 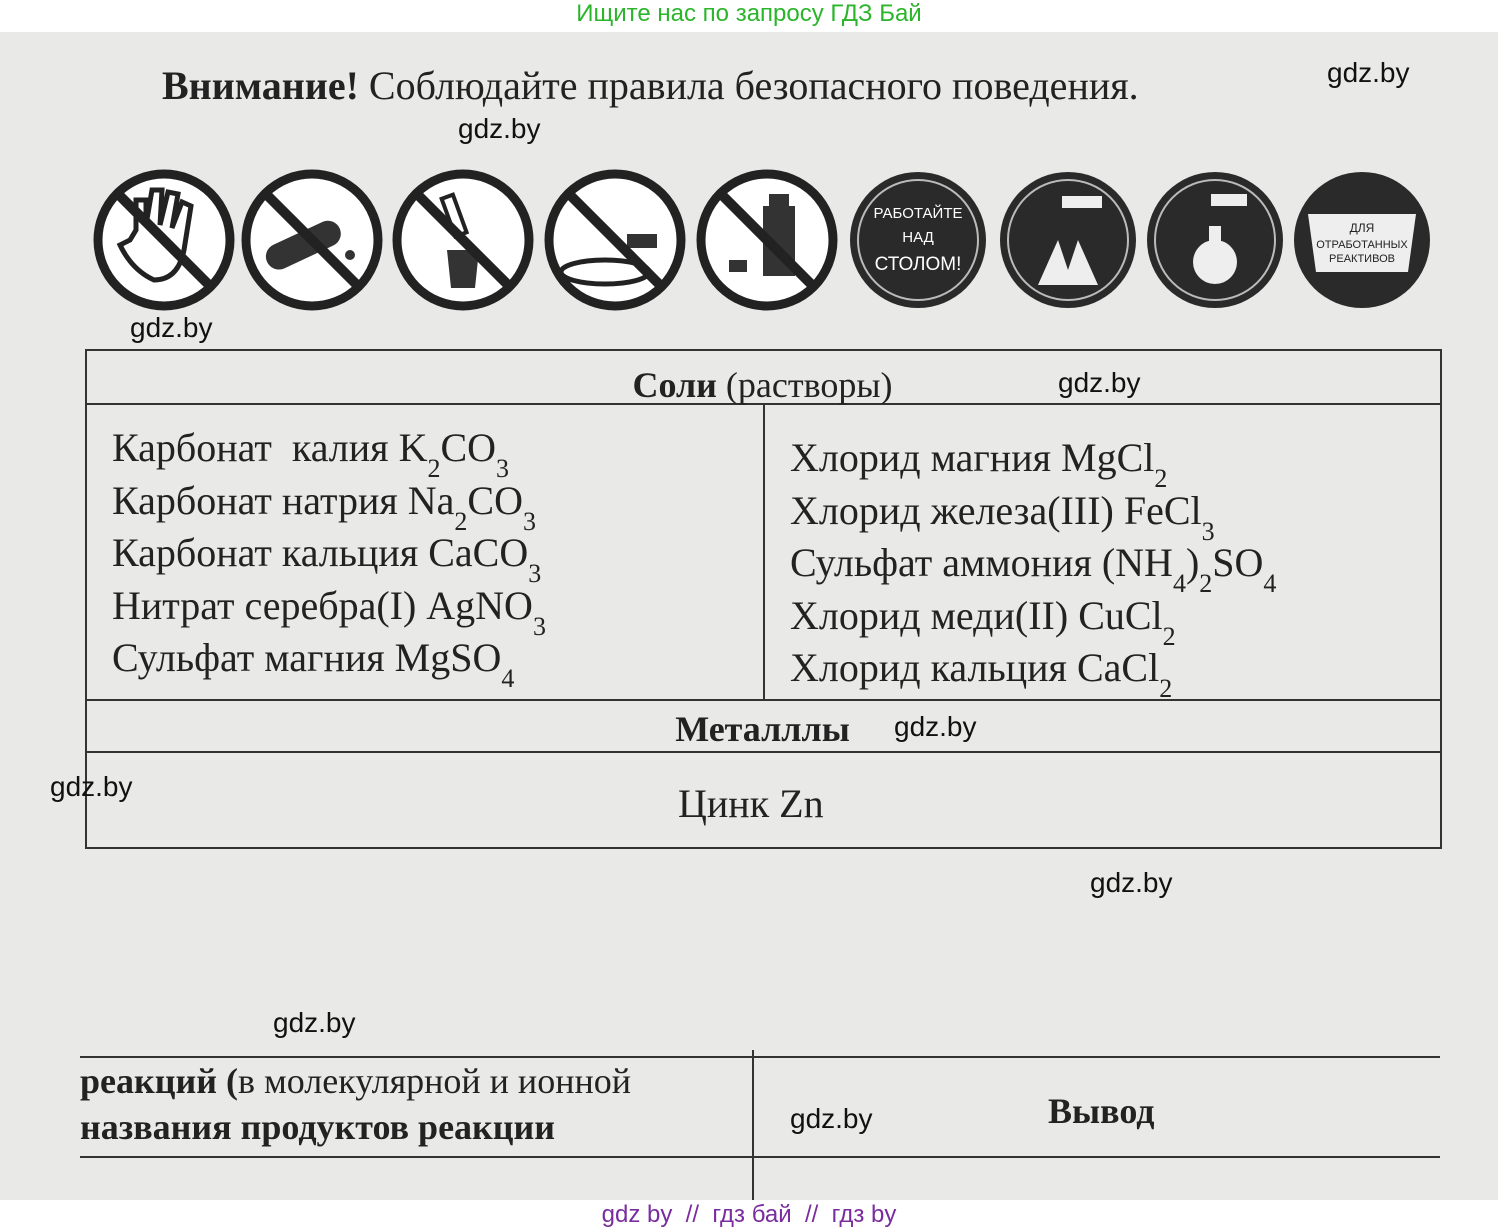 I want to click on salt-item: Хлорид кальция CaCl2, so click(x=981, y=674).